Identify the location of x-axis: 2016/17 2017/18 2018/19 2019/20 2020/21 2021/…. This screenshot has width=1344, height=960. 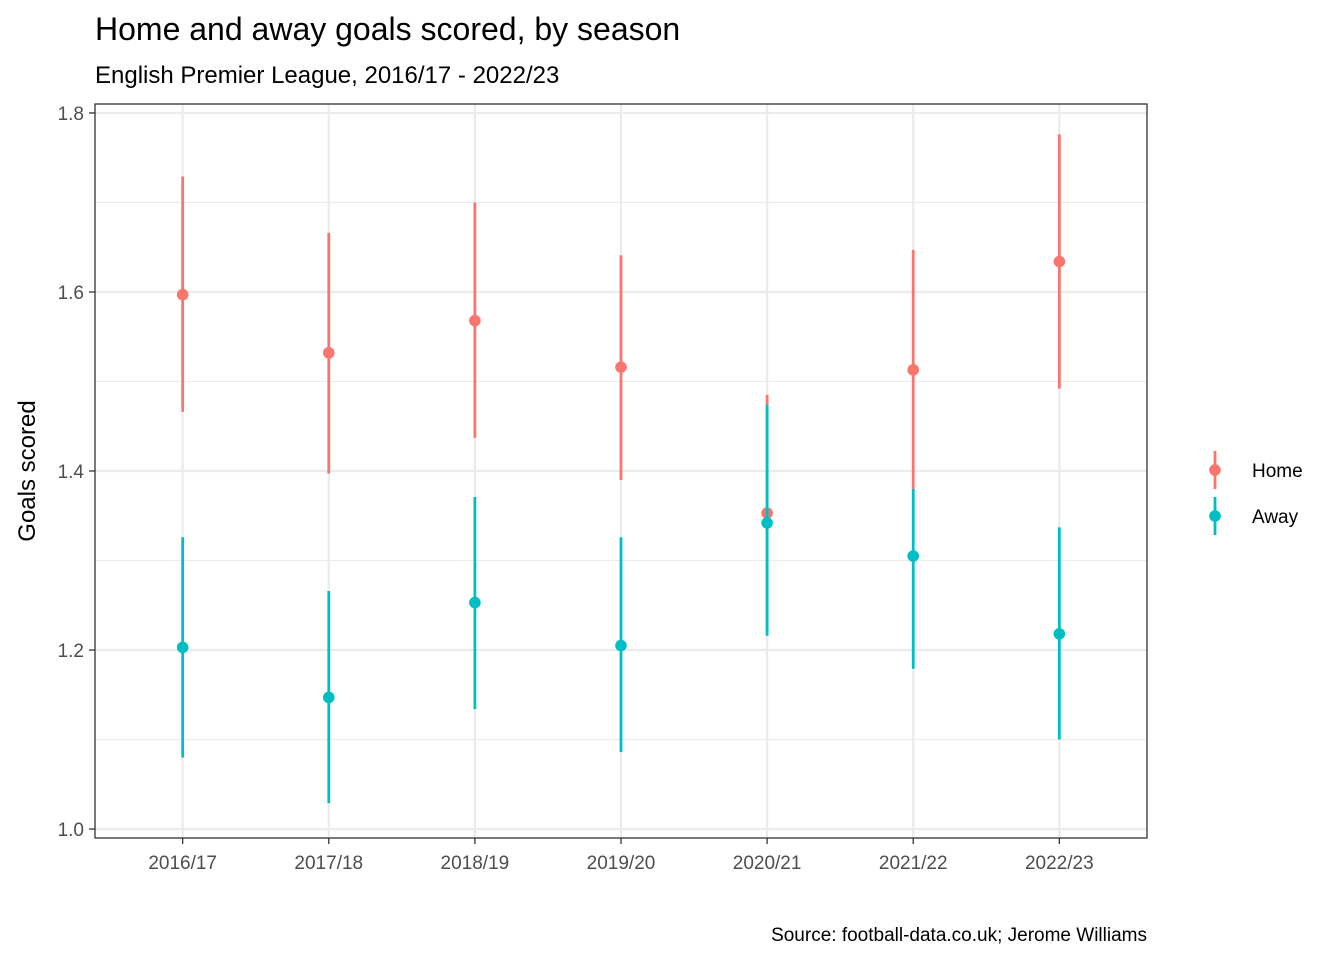
(621, 856).